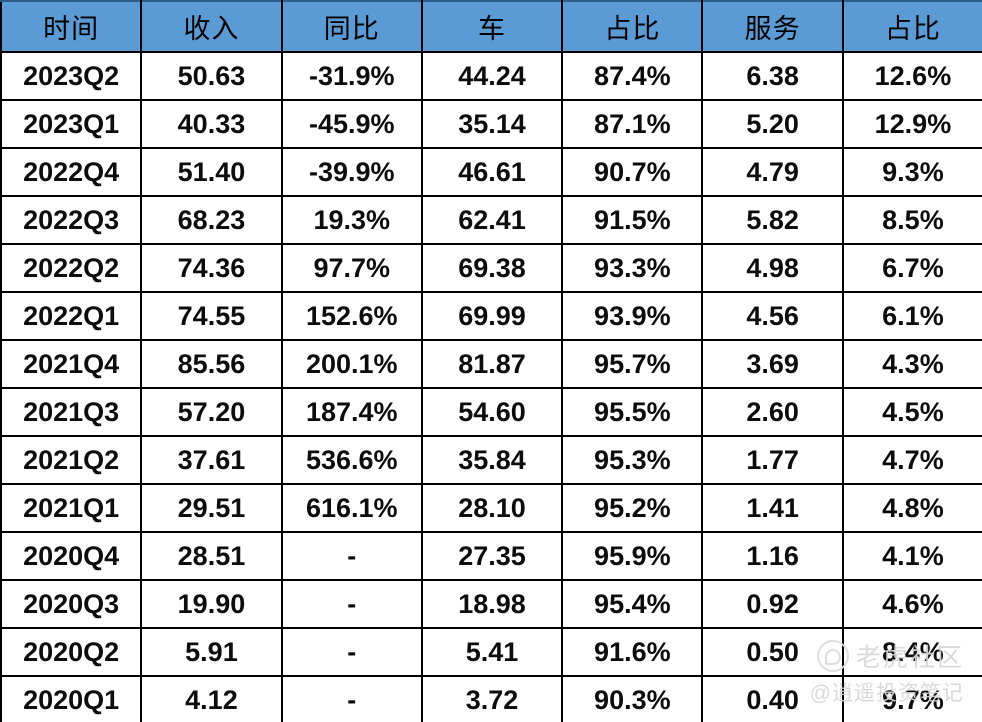 The height and width of the screenshot is (722, 982). I want to click on cell-vehicle: 54.60, so click(492, 412).